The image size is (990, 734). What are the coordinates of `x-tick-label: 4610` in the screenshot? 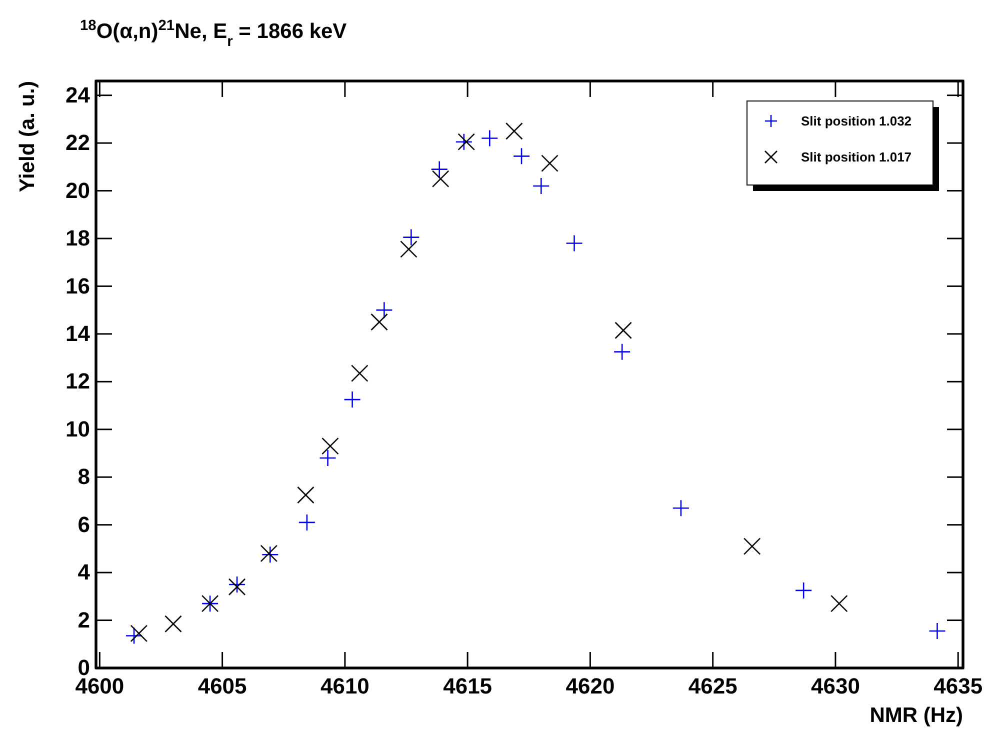 It's located at (345, 686).